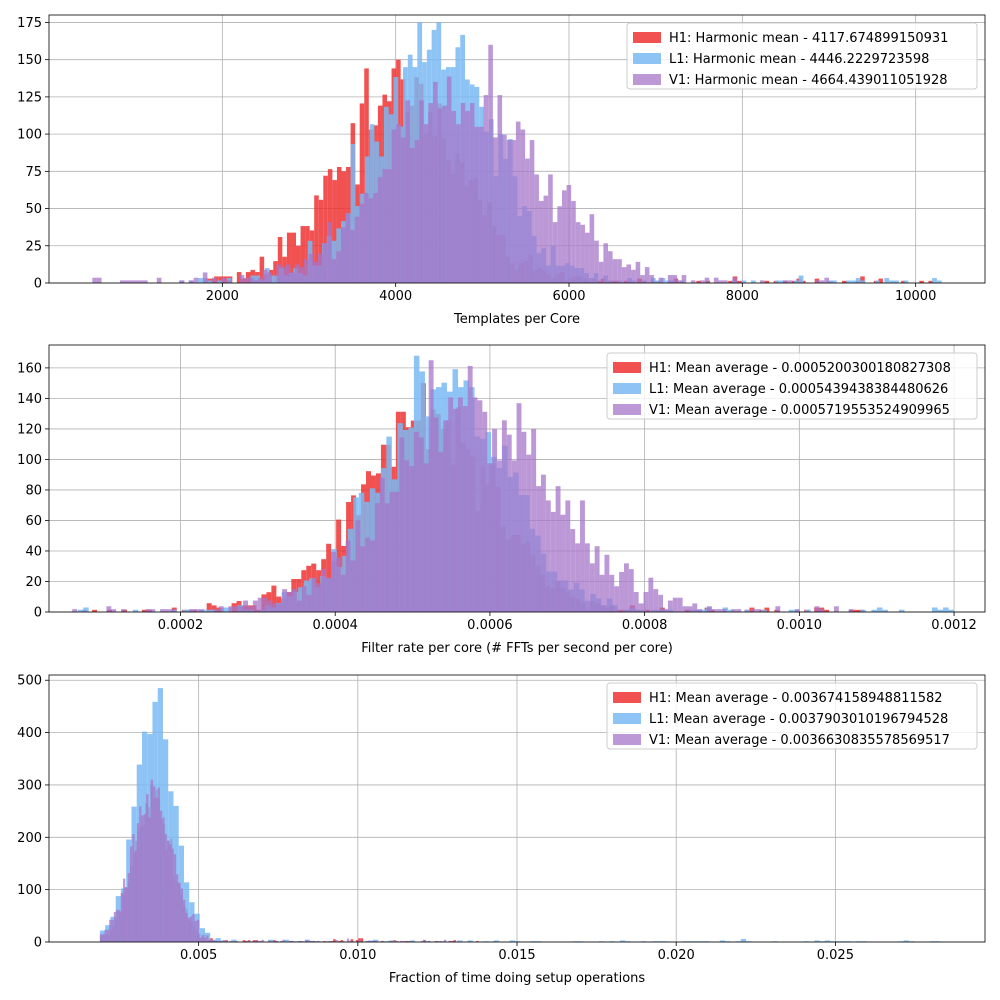  What do you see at coordinates (395, 296) in the screenshot?
I see `x-tick-label-1: 4000` at bounding box center [395, 296].